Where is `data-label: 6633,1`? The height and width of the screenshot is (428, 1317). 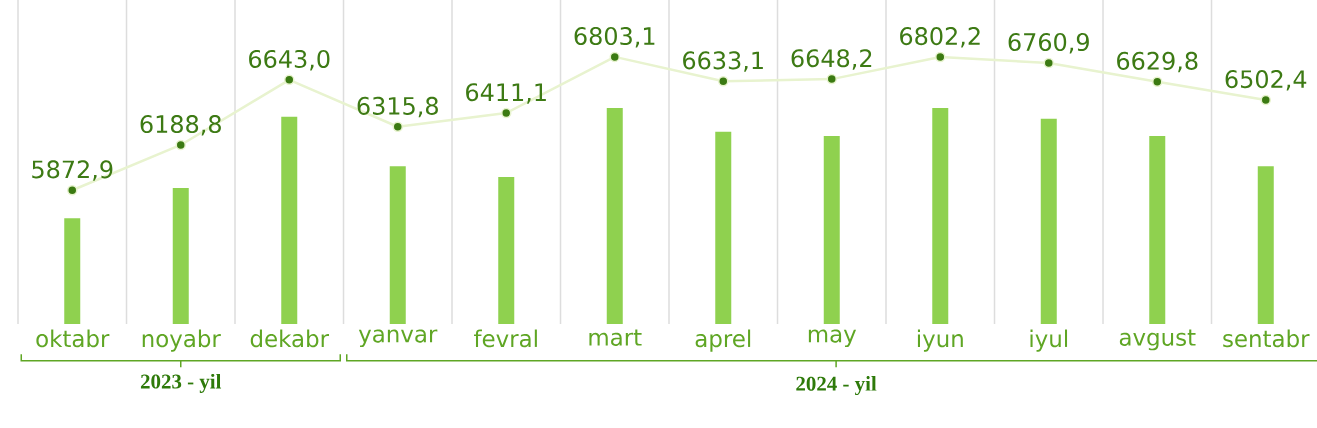
data-label: 6633,1 is located at coordinates (723, 61).